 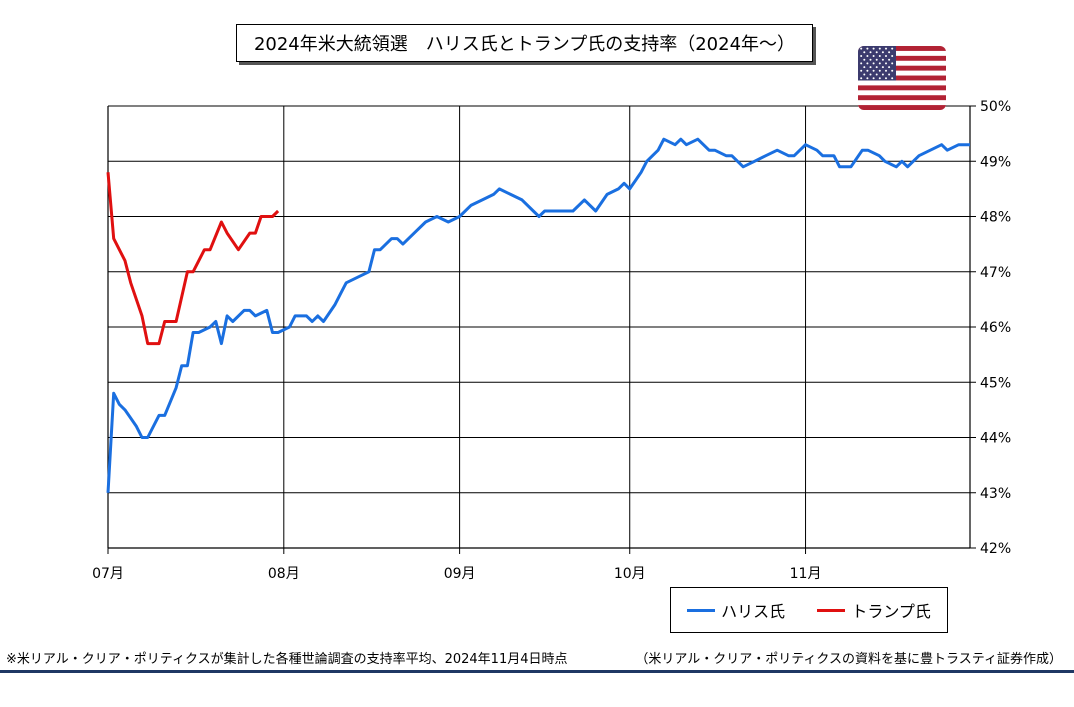 What do you see at coordinates (891, 611) in the screenshot?
I see `legend-trump-label: トランプ氏` at bounding box center [891, 611].